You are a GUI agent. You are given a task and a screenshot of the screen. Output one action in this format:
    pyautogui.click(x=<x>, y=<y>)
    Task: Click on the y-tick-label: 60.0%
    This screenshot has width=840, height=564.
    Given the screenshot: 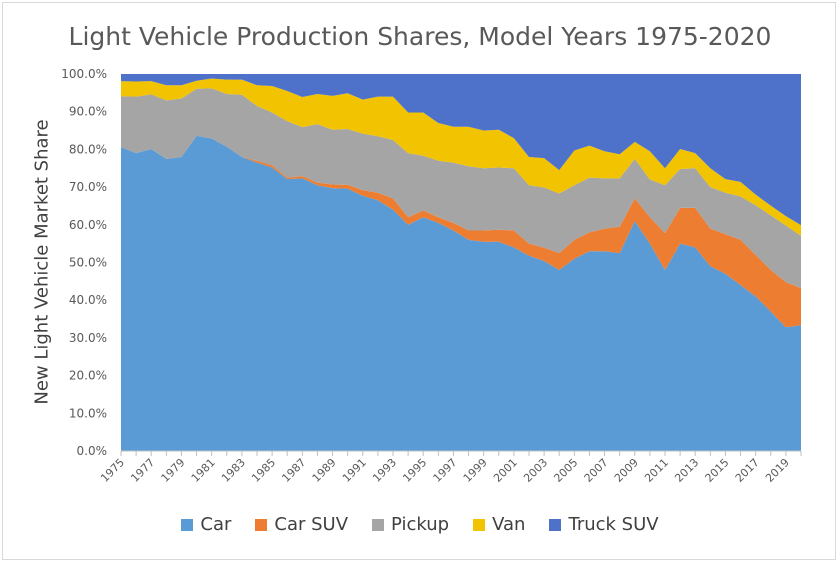 What is the action you would take?
    pyautogui.click(x=88, y=225)
    